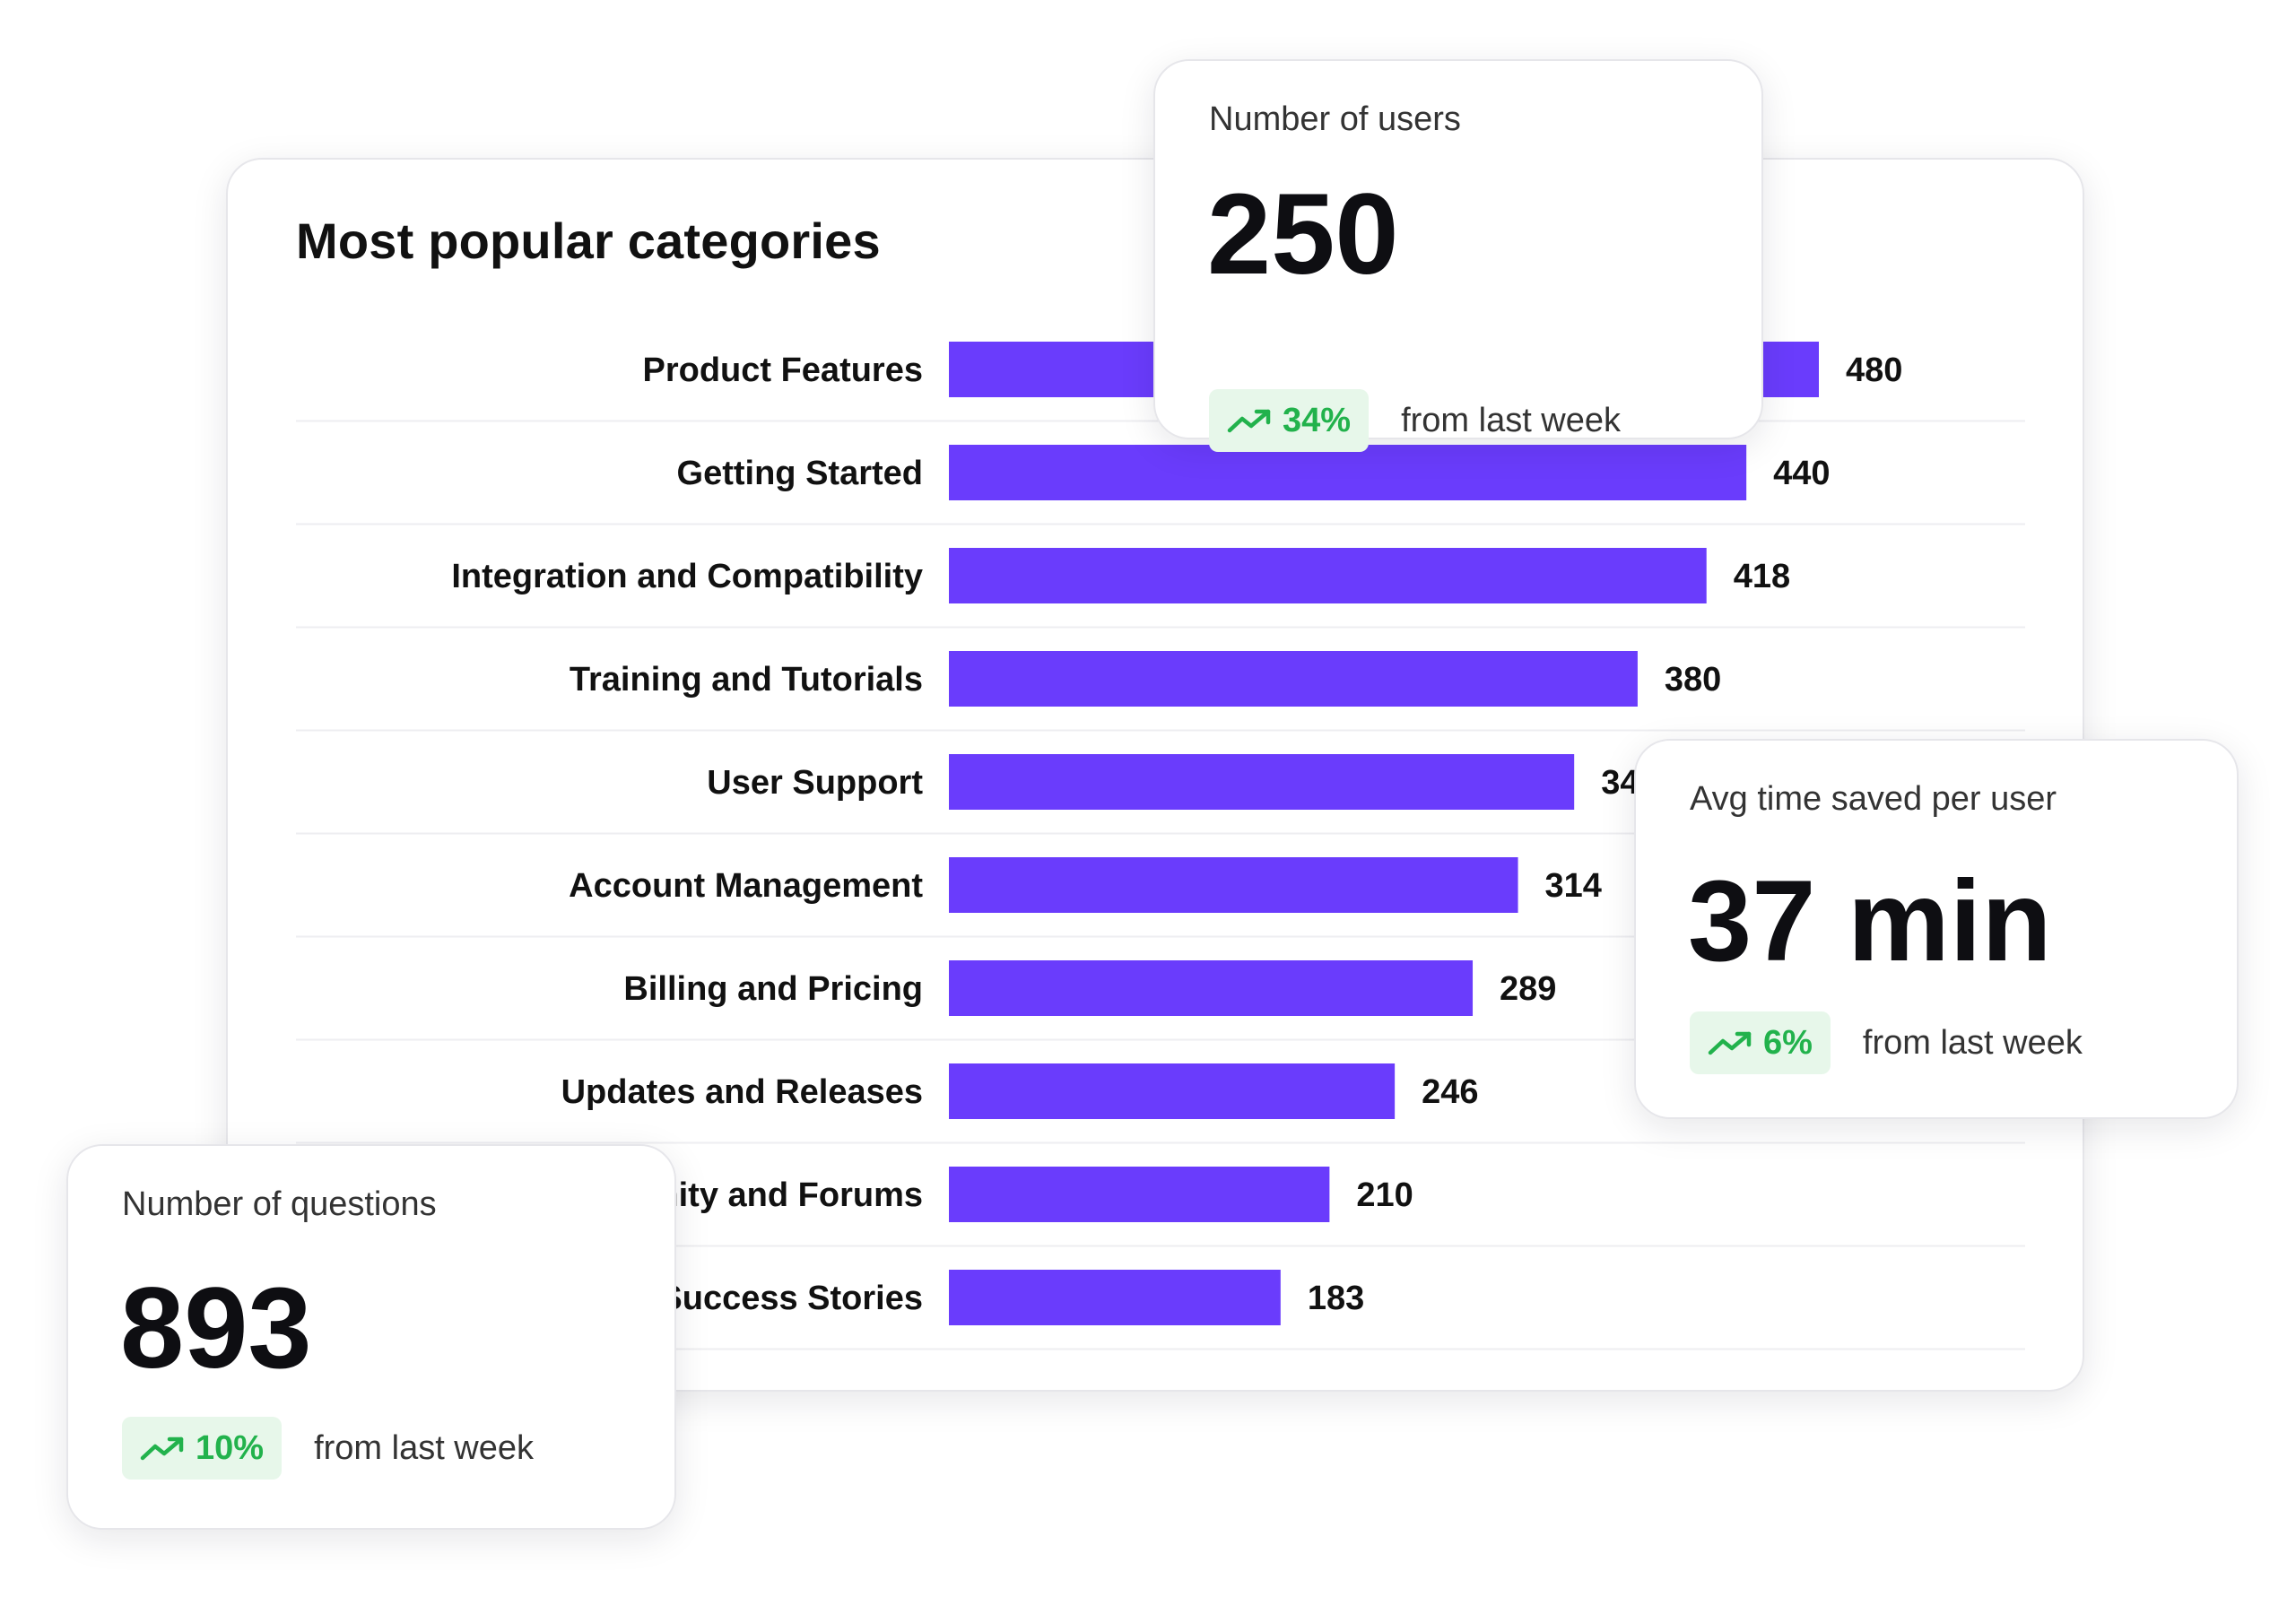 The width and height of the screenshot is (2296, 1597). I want to click on category-label: Product Features, so click(782, 370).